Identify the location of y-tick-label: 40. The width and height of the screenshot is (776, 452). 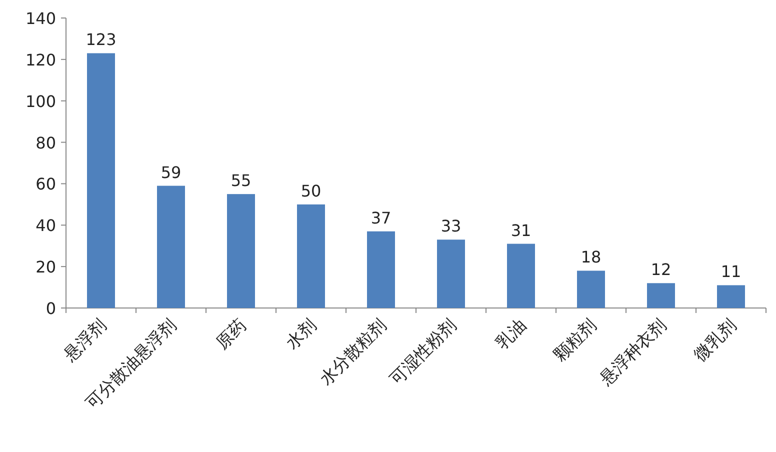
(46, 226).